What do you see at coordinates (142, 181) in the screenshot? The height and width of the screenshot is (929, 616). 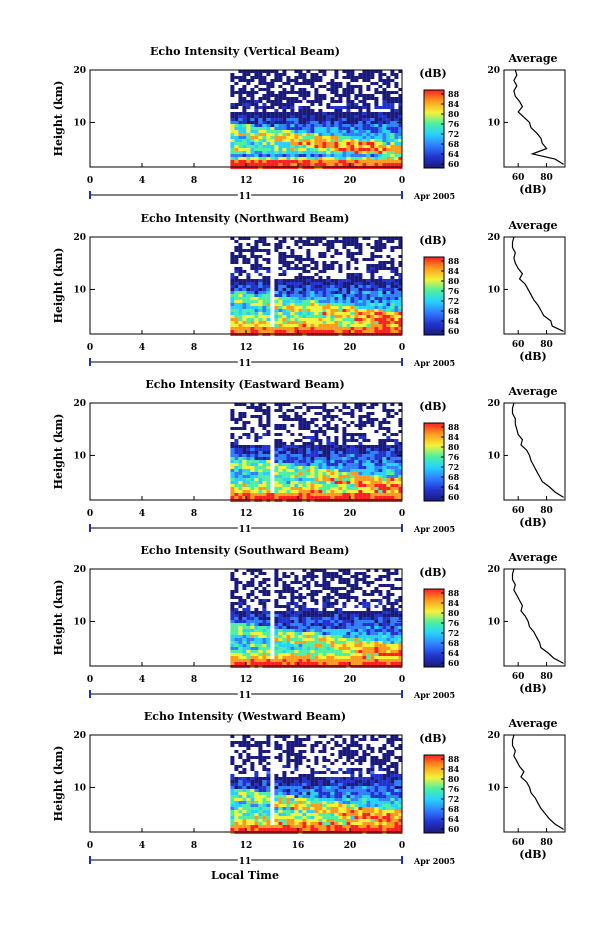 I see `x-tick-label: 4` at bounding box center [142, 181].